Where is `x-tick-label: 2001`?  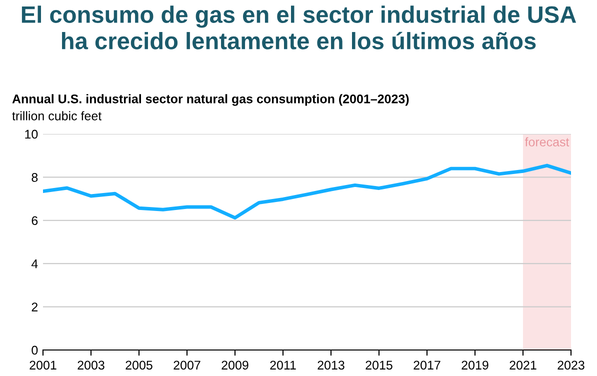
x-tick-label: 2001 is located at coordinates (43, 365).